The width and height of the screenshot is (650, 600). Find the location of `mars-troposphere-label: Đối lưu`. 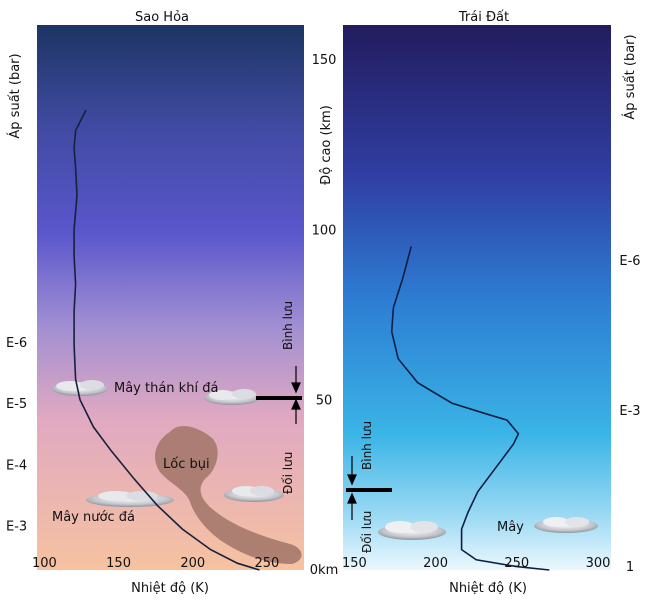

mars-troposphere-label: Đối lưu is located at coordinates (288, 473).